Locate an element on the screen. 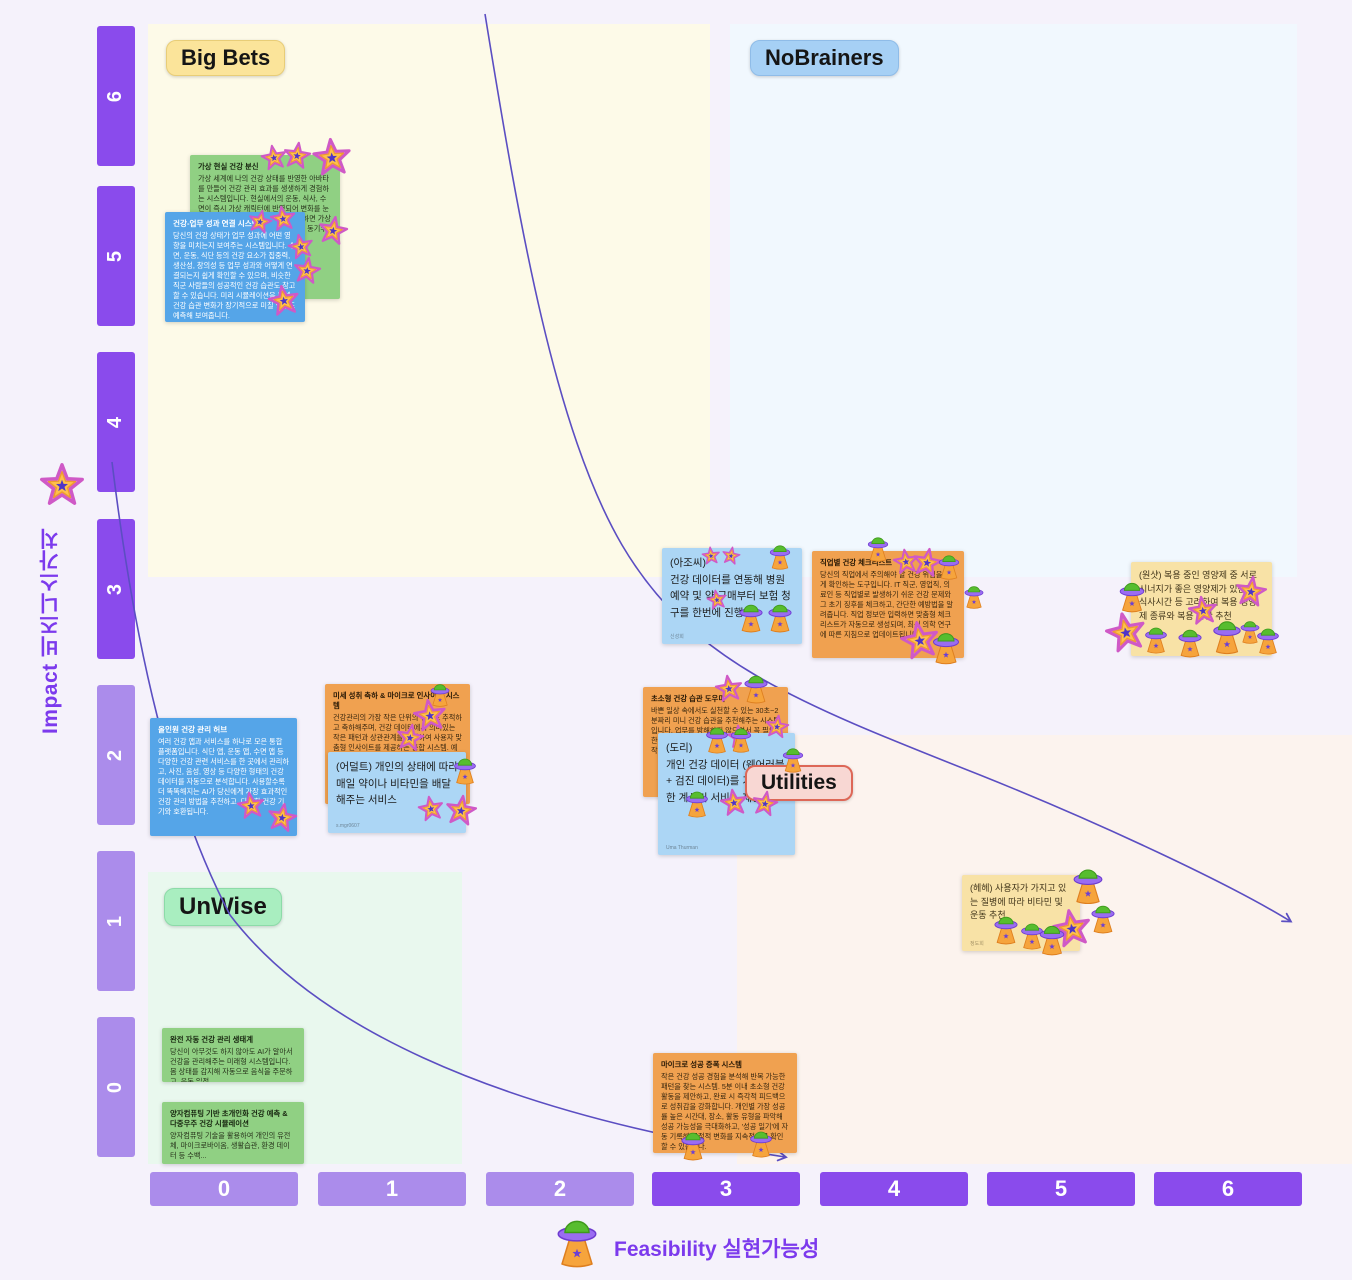 This screenshot has width=1352, height=1280. x-tick-label: 6 is located at coordinates (1228, 1188).